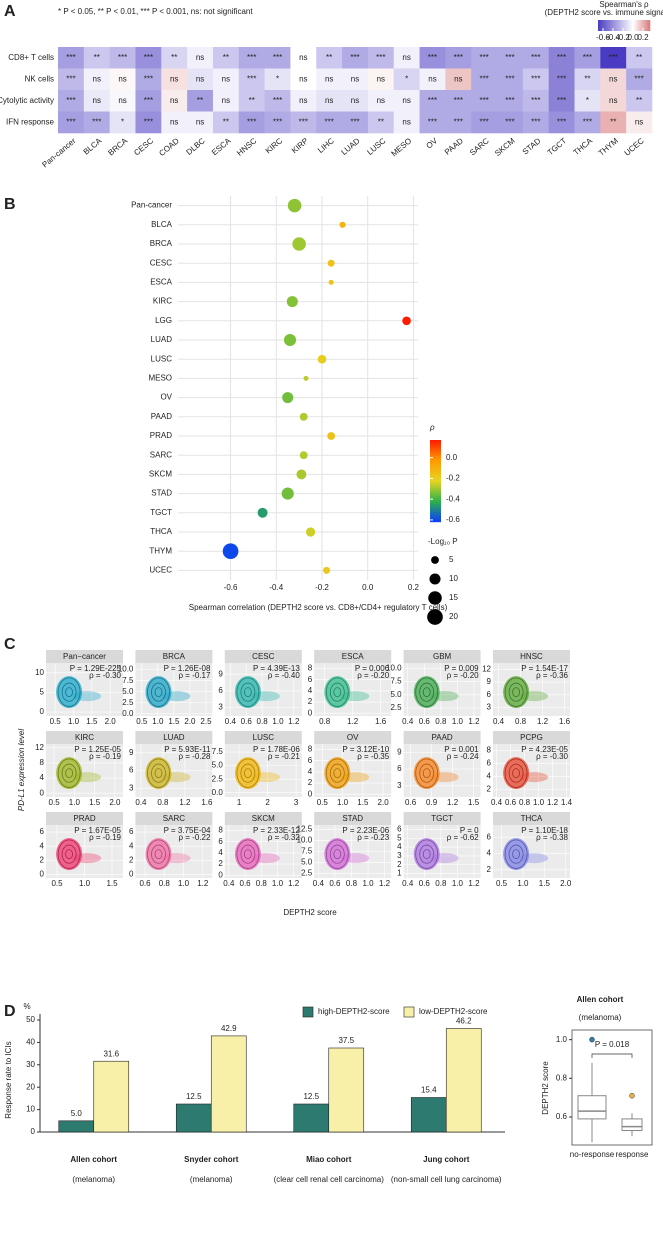 Image resolution: width=663 pixels, height=1240 pixels. Describe the element at coordinates (372, 668) in the screenshot. I see `annotation: P = 0.006` at that location.